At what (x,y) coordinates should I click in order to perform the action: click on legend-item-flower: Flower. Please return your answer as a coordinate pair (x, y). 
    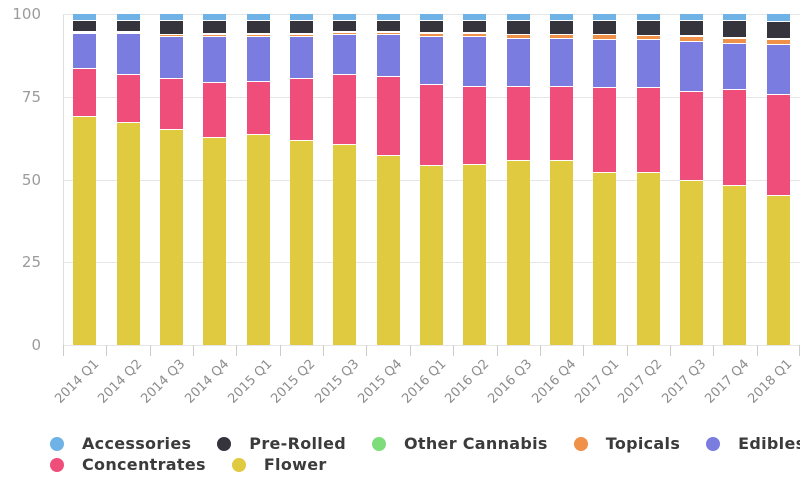
    Looking at the image, I should click on (279, 464).